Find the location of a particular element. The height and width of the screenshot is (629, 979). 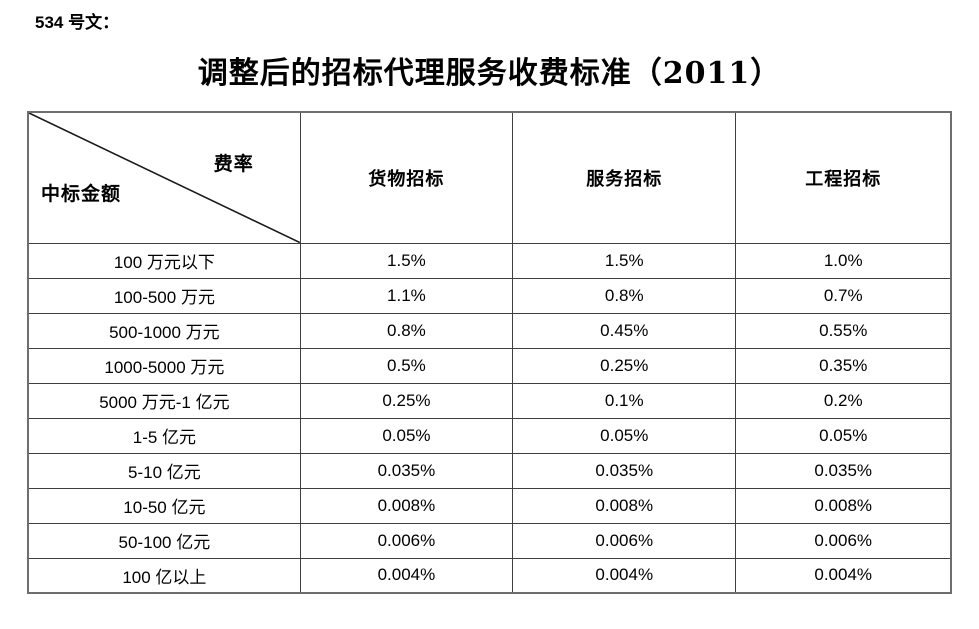

table-row: 100 亿以上 0.004% 0.004% 0.004% is located at coordinates (489, 575).